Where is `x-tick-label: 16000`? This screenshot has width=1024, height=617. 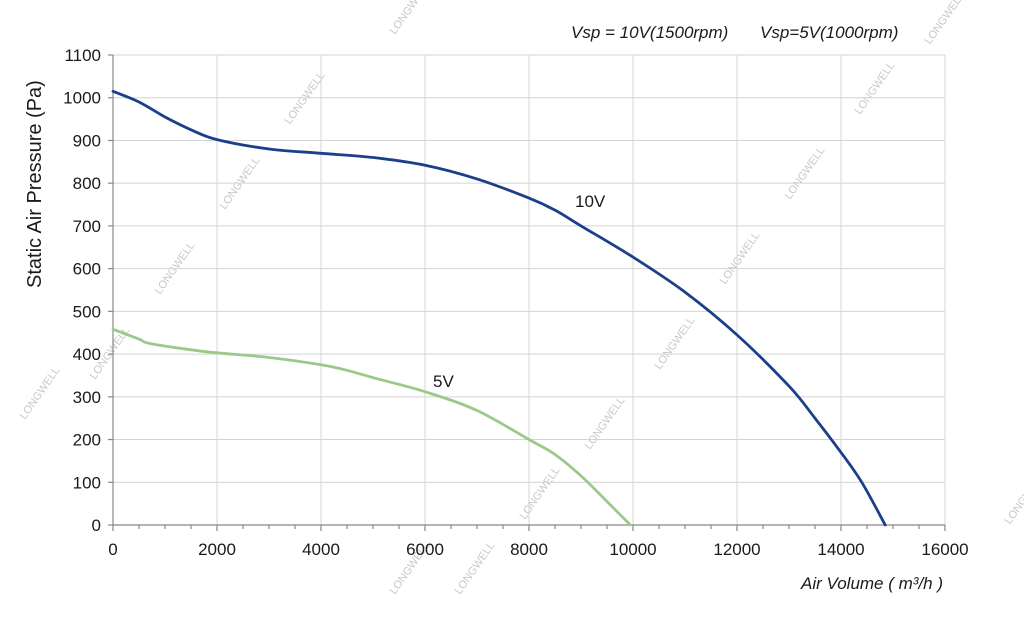
x-tick-label: 16000 is located at coordinates (944, 549).